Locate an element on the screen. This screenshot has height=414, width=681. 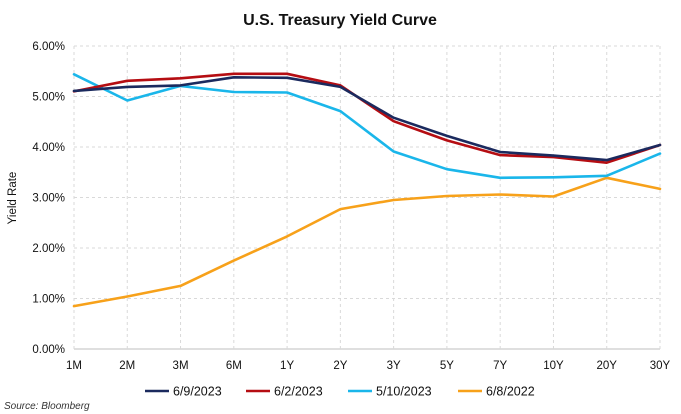
x-tick-label: 3Y is located at coordinates (394, 366).